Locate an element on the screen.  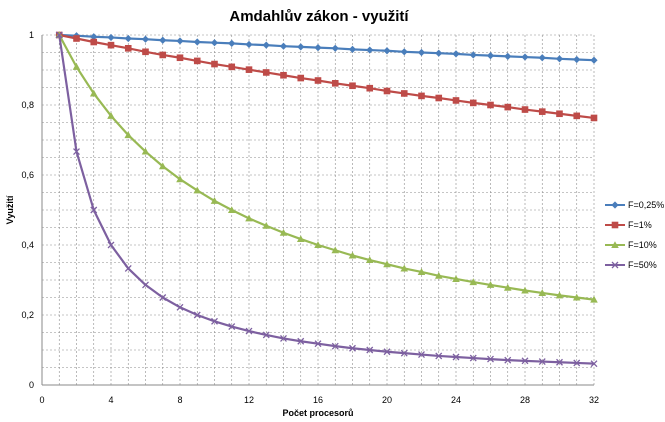
x-tick-label: 0 is located at coordinates (41, 400).